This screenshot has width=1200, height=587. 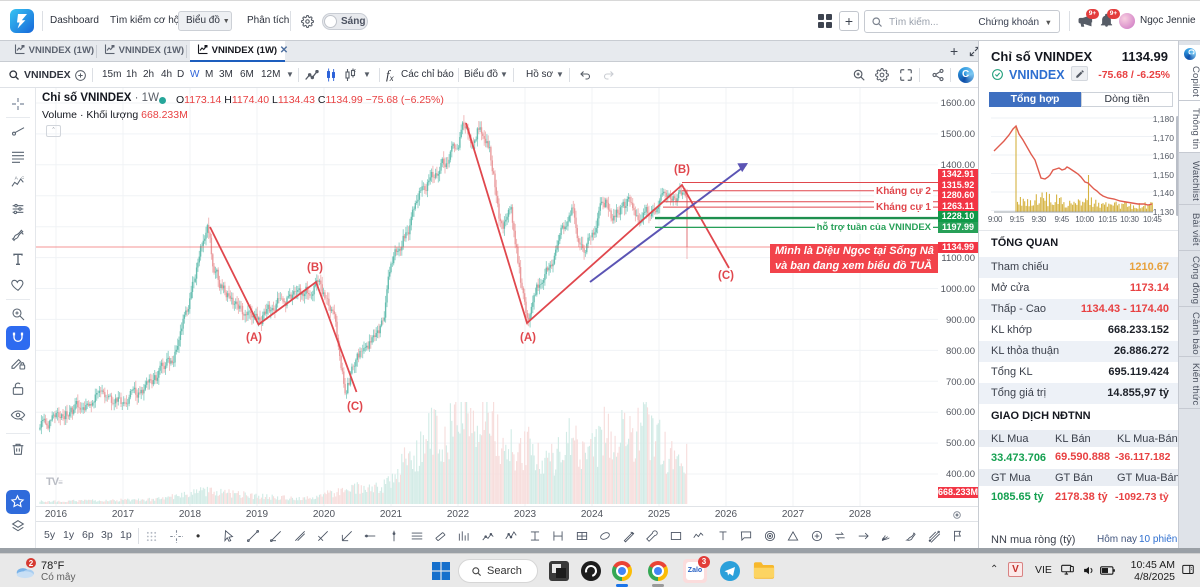 I want to click on svg-text: o, so click(x=355, y=71).